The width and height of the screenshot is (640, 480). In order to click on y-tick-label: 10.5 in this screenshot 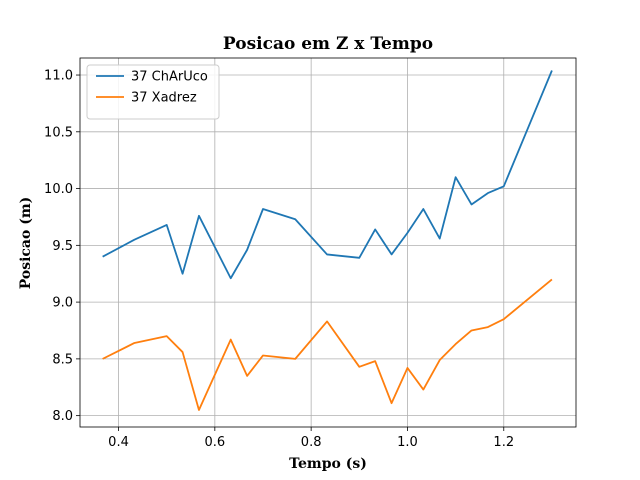, I will do `click(58, 132)`.